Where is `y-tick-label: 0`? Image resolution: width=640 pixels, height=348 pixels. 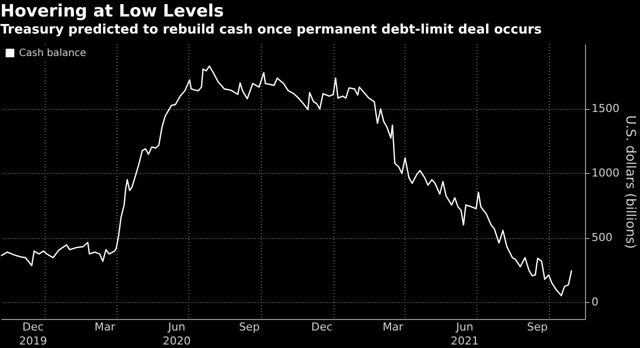 y-tick-label: 0 is located at coordinates (595, 302).